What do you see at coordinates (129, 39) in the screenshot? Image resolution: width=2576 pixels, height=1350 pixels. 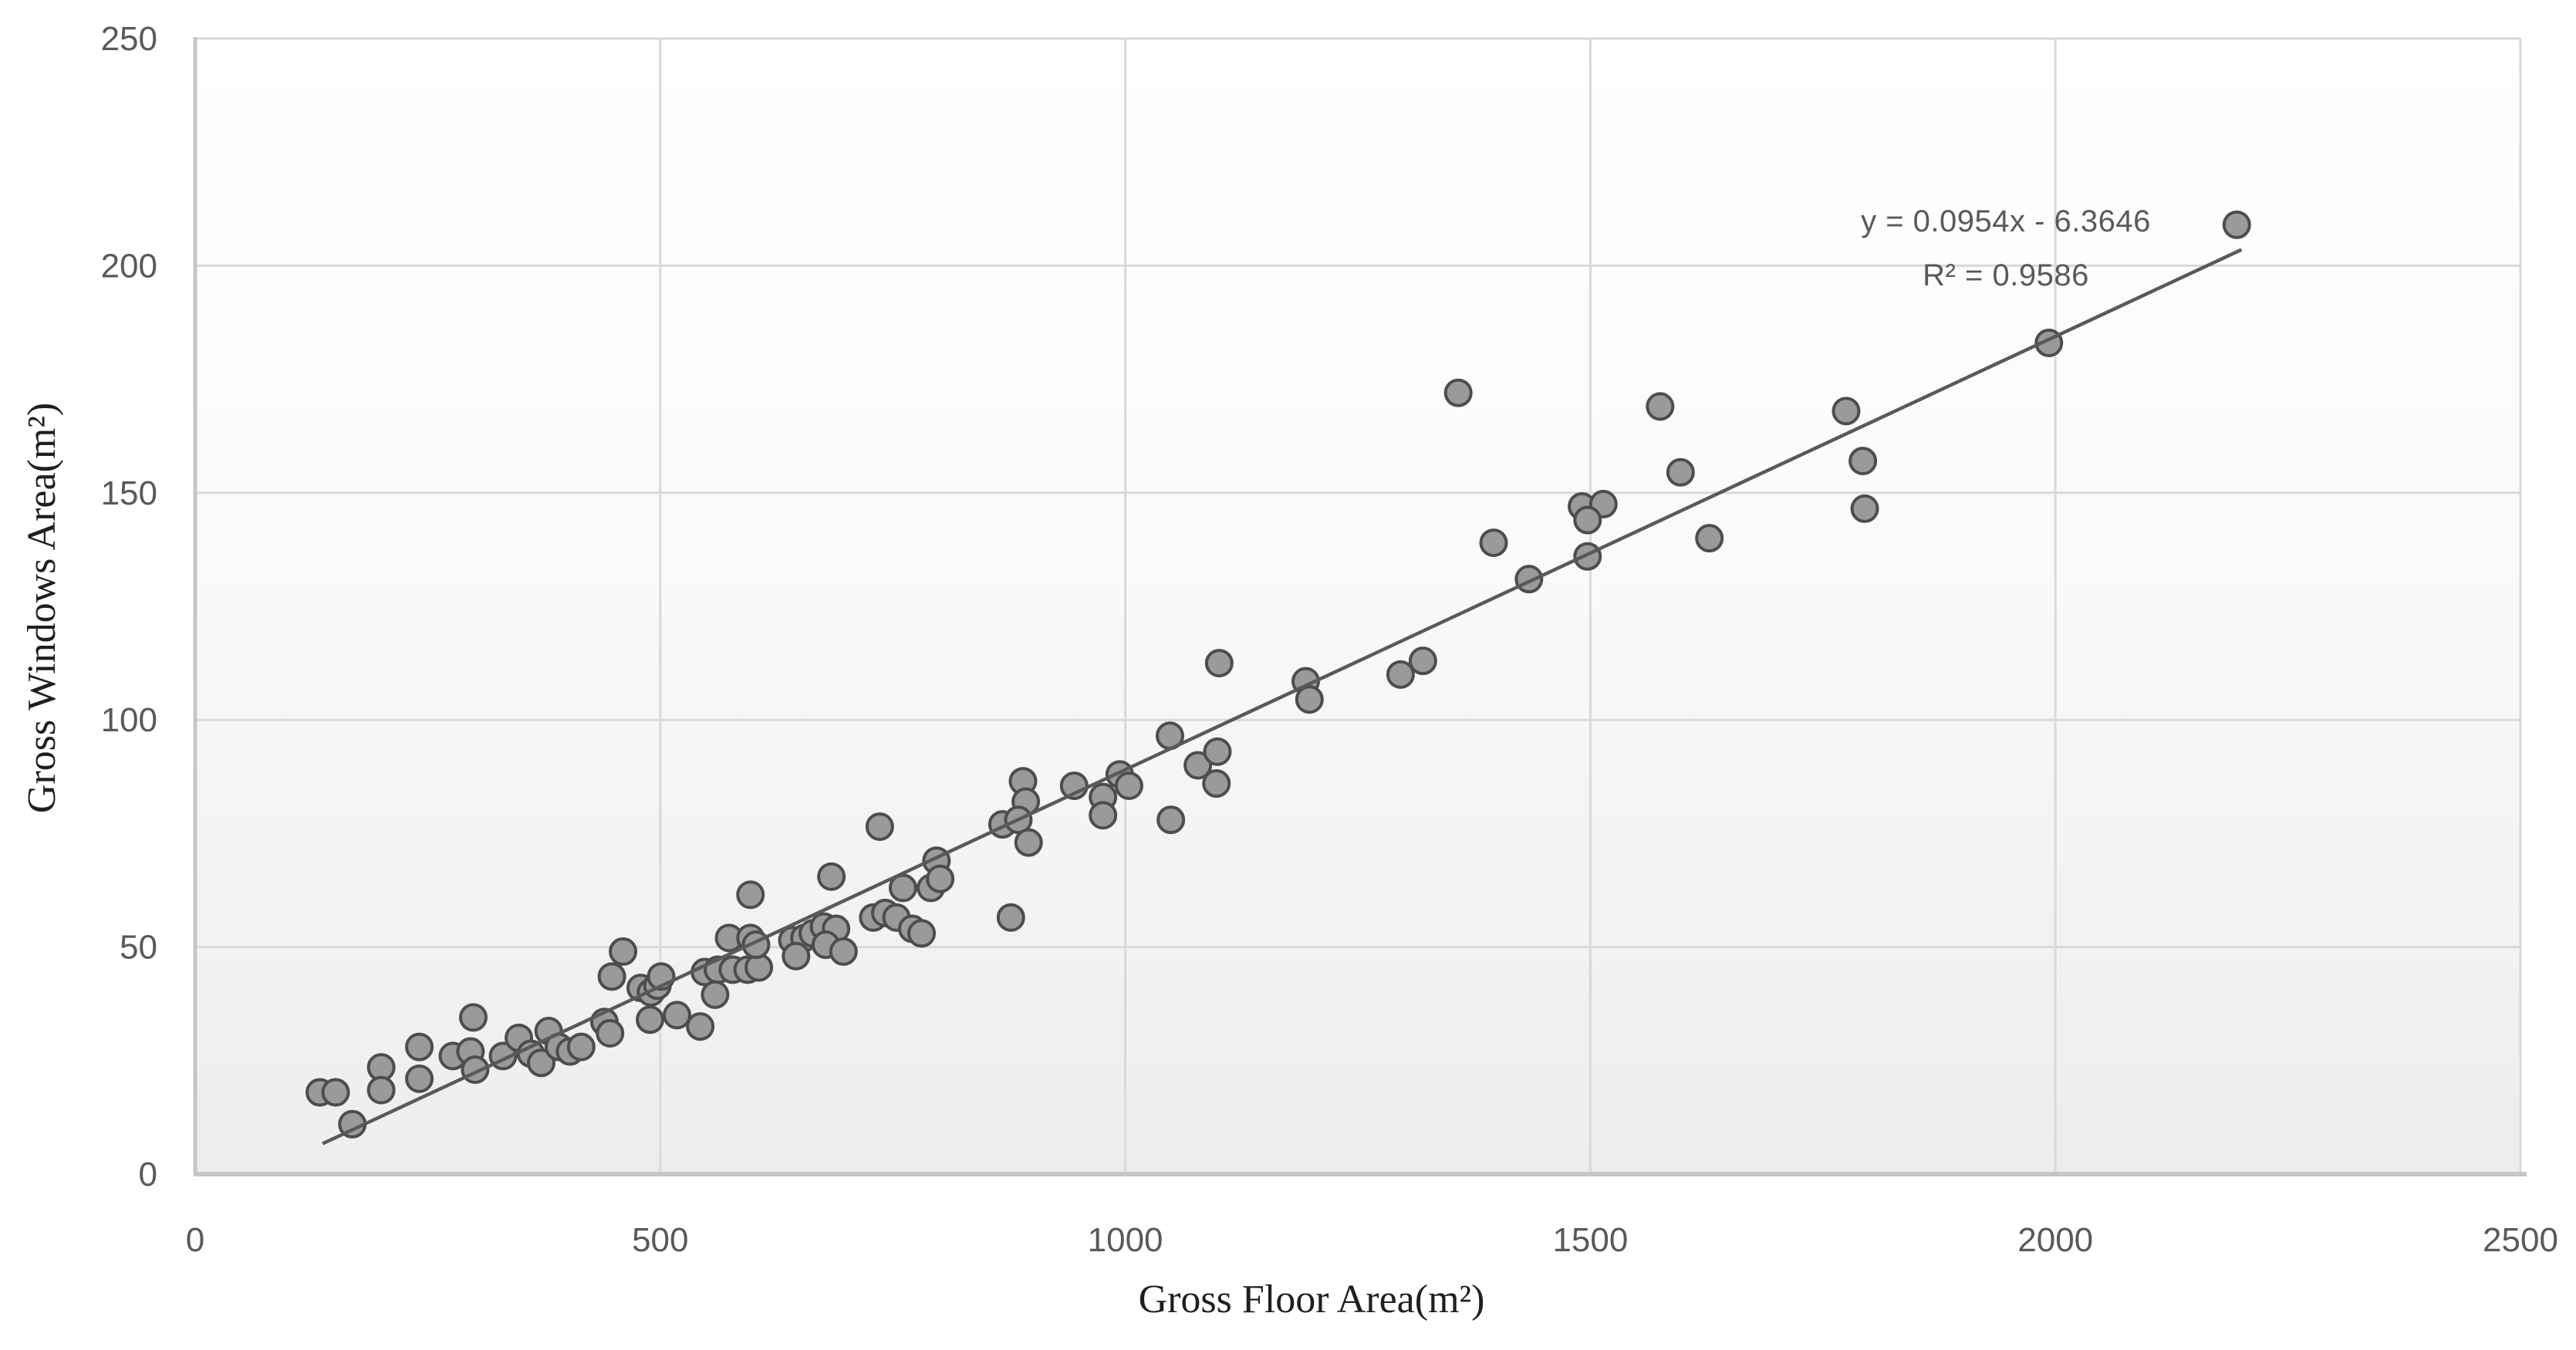 I see `y-tick-label-250: 250` at bounding box center [129, 39].